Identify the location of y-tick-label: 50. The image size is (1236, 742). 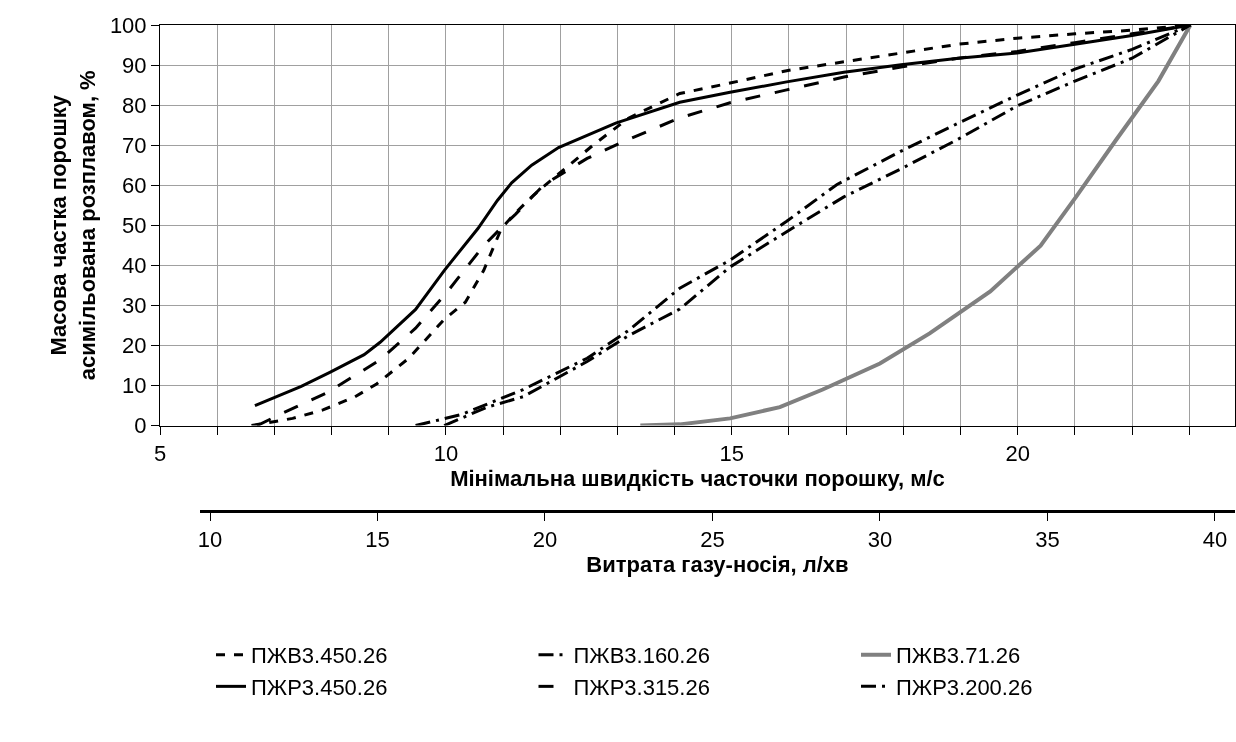
(134, 225).